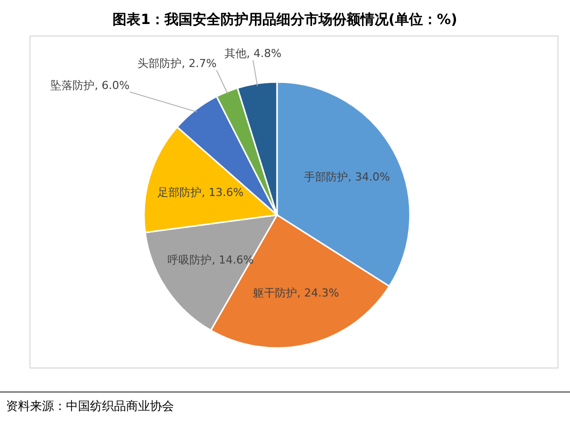 The image size is (570, 424). I want to click on slice-label: 躯干防护, 24.3%, so click(296, 293).